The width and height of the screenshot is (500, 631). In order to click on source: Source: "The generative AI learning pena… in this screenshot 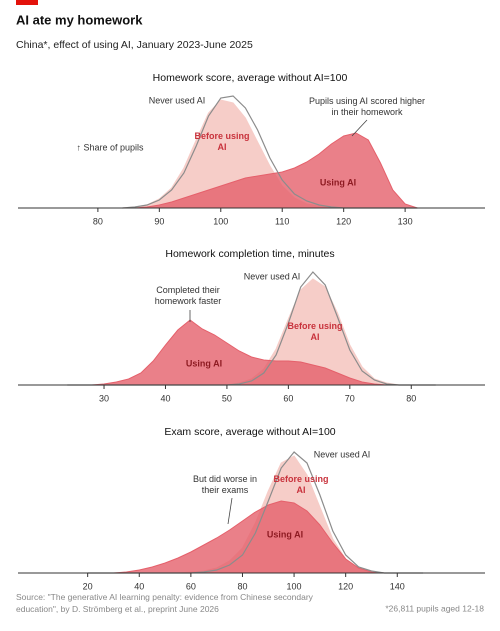, I will do `click(164, 603)`.